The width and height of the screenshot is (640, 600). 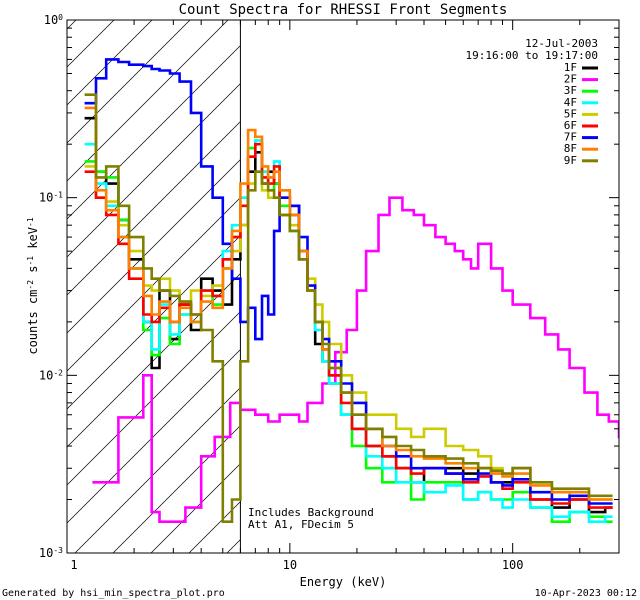 I want to click on footer-timestamp: 10-Apr-2023 00:12, so click(x=586, y=593).